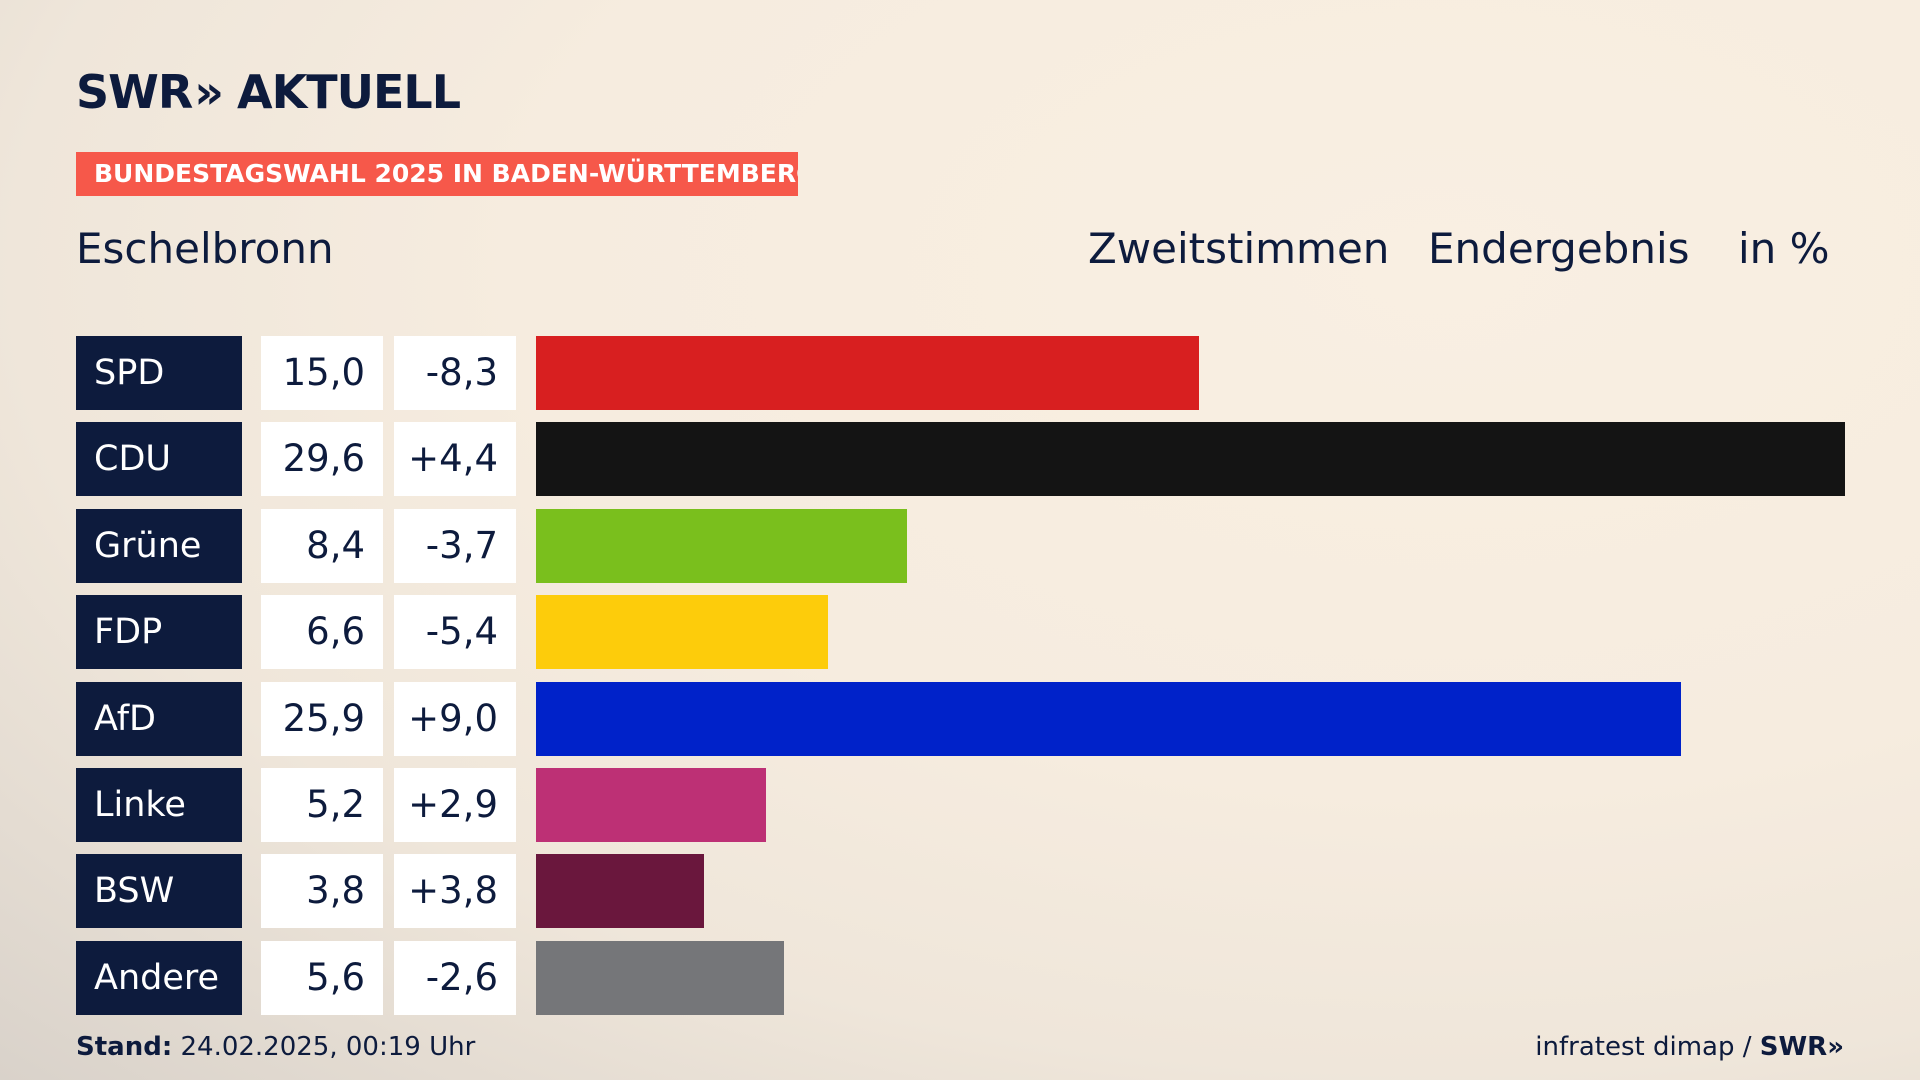  What do you see at coordinates (455, 546) in the screenshot?
I see `vote-share-change: -3,7` at bounding box center [455, 546].